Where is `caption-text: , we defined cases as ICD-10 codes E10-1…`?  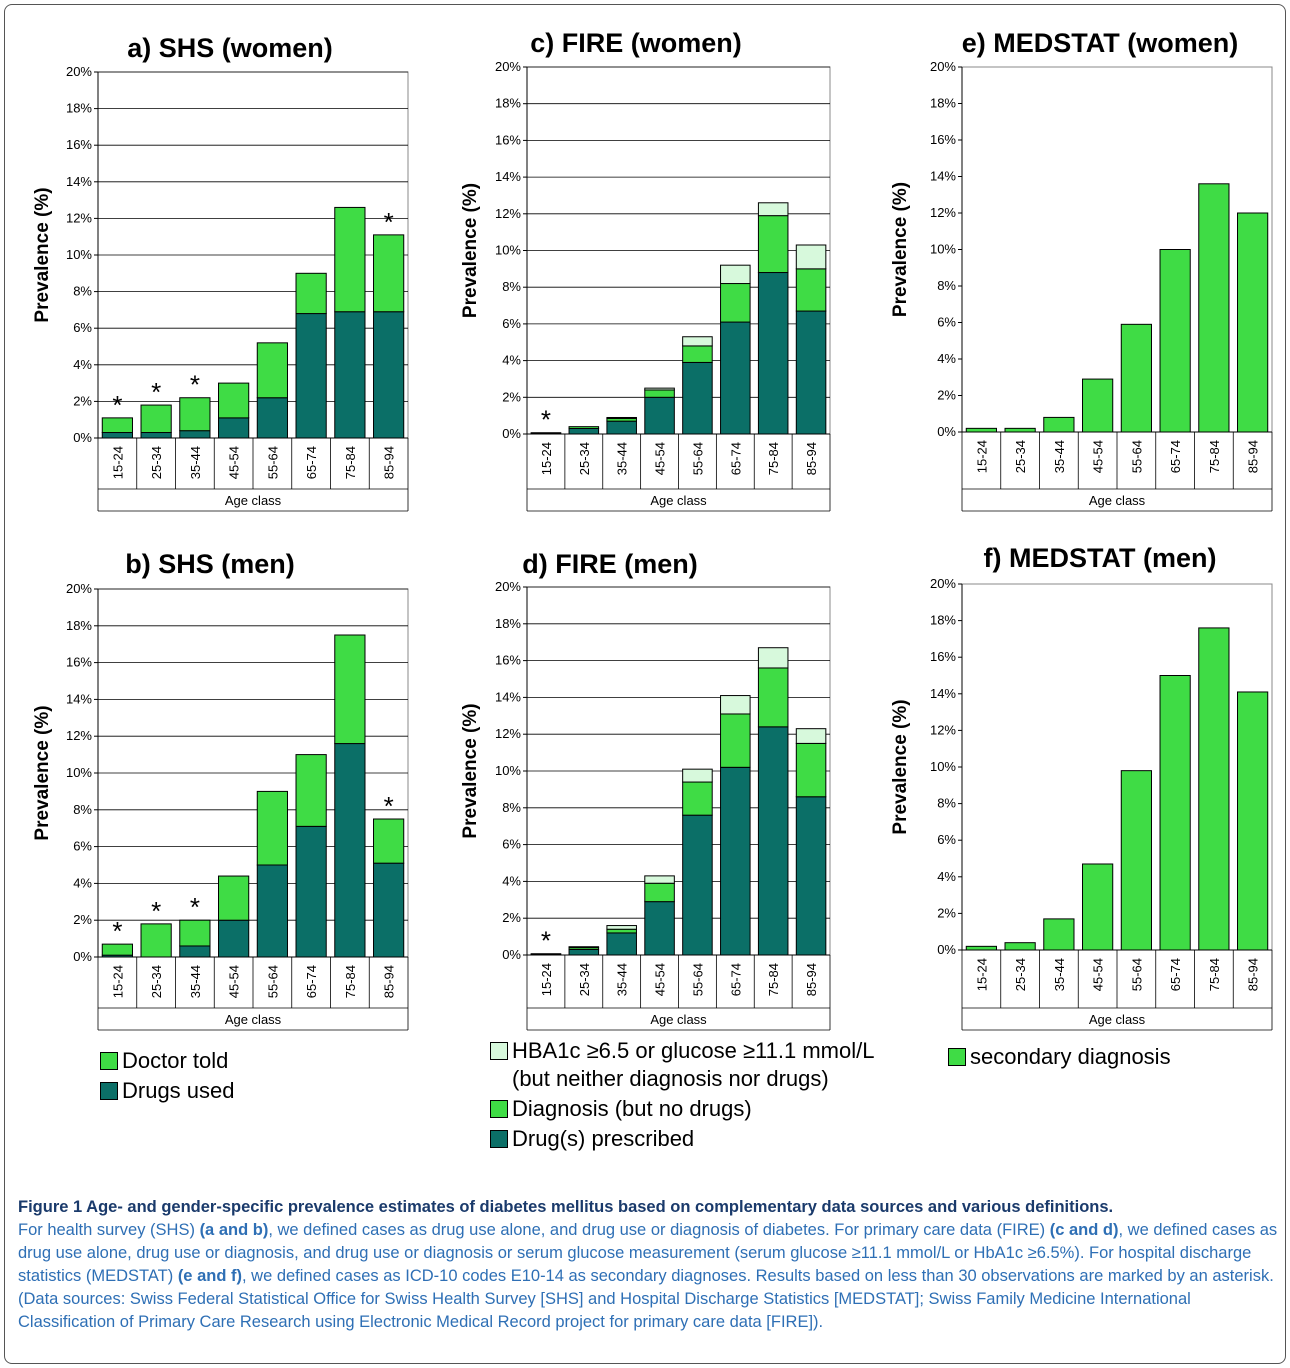 caption-text: , we defined cases as ICD-10 codes E10-1… is located at coordinates (646, 1299).